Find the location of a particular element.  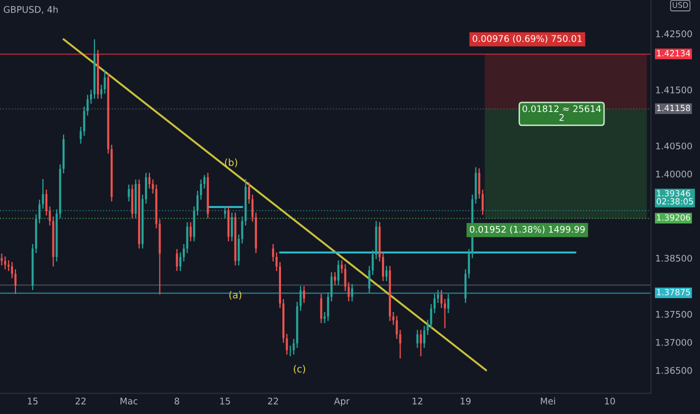

text: GBPUSD, 4h is located at coordinates (31, 10).